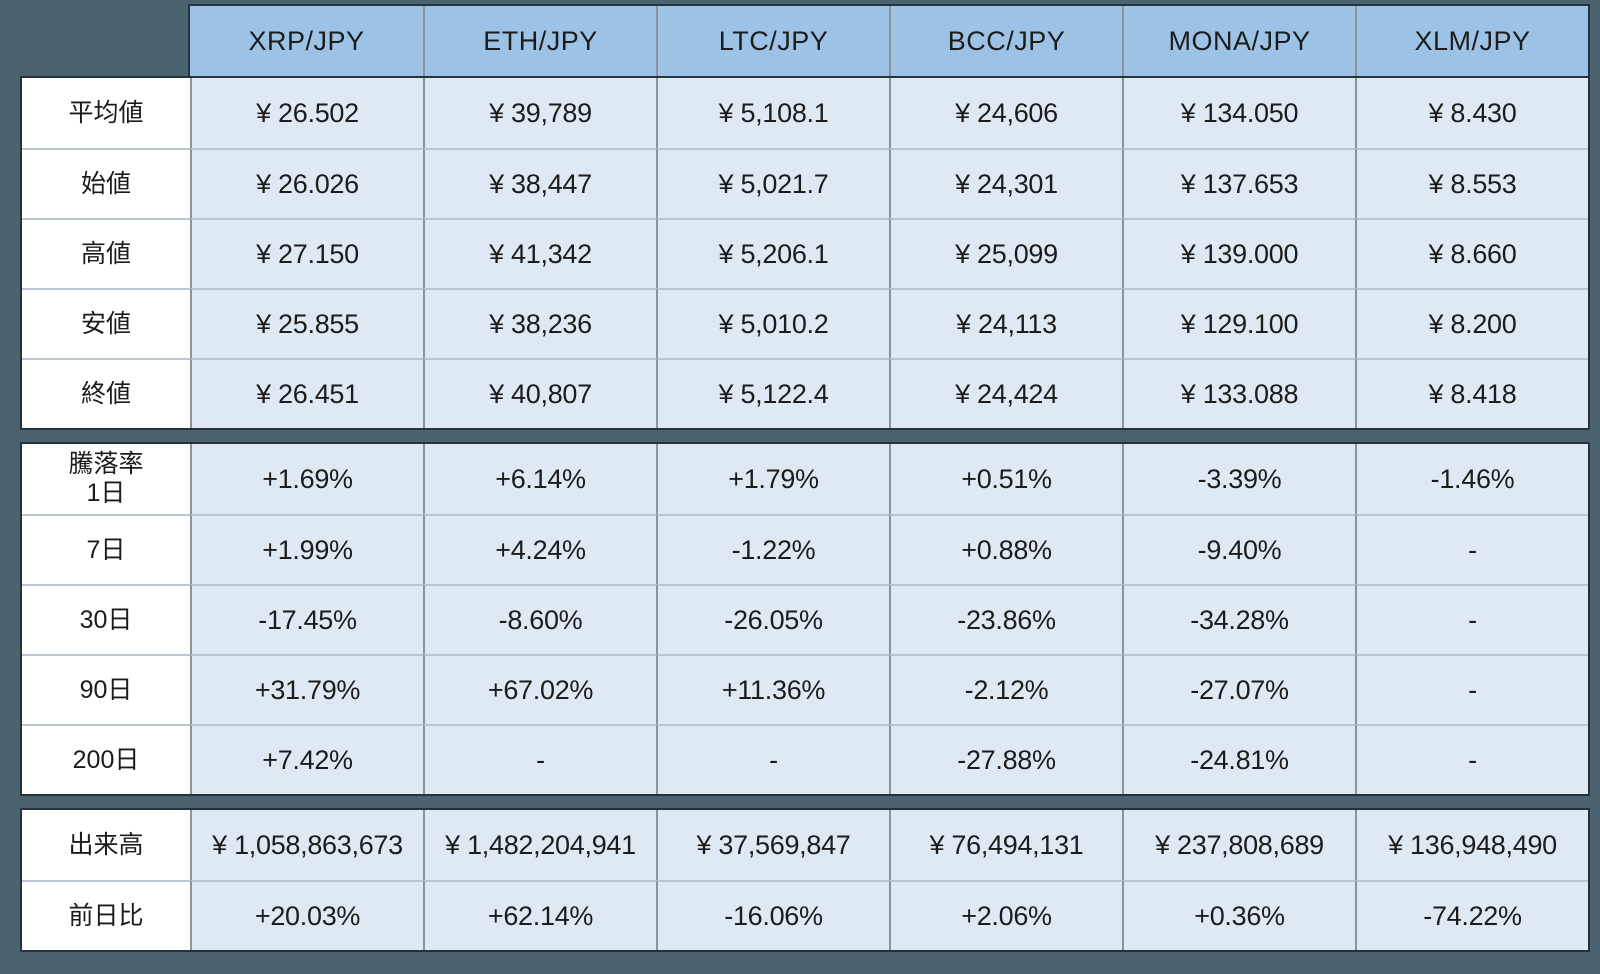  Describe the element at coordinates (539, 113) in the screenshot. I see `cell-average-eth: ¥ 39,789` at that location.